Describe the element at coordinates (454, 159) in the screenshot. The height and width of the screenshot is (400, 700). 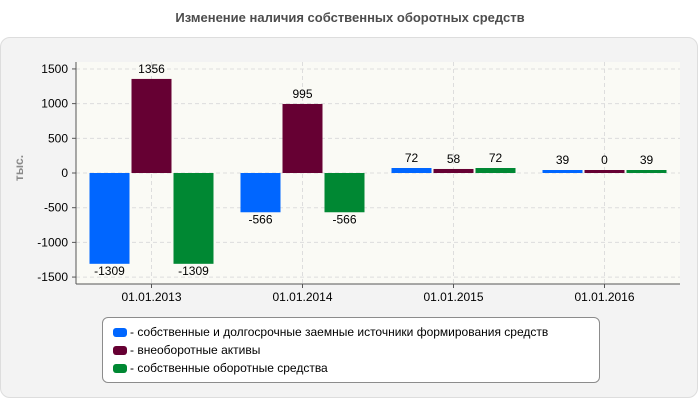
I see `data-label: 58` at that location.